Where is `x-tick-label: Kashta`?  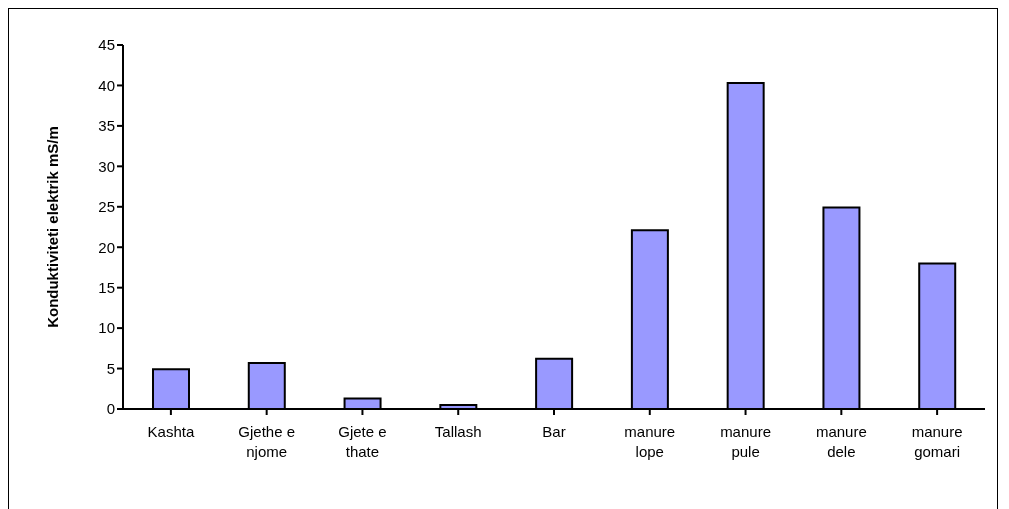
x-tick-label: Kashta is located at coordinates (171, 431).